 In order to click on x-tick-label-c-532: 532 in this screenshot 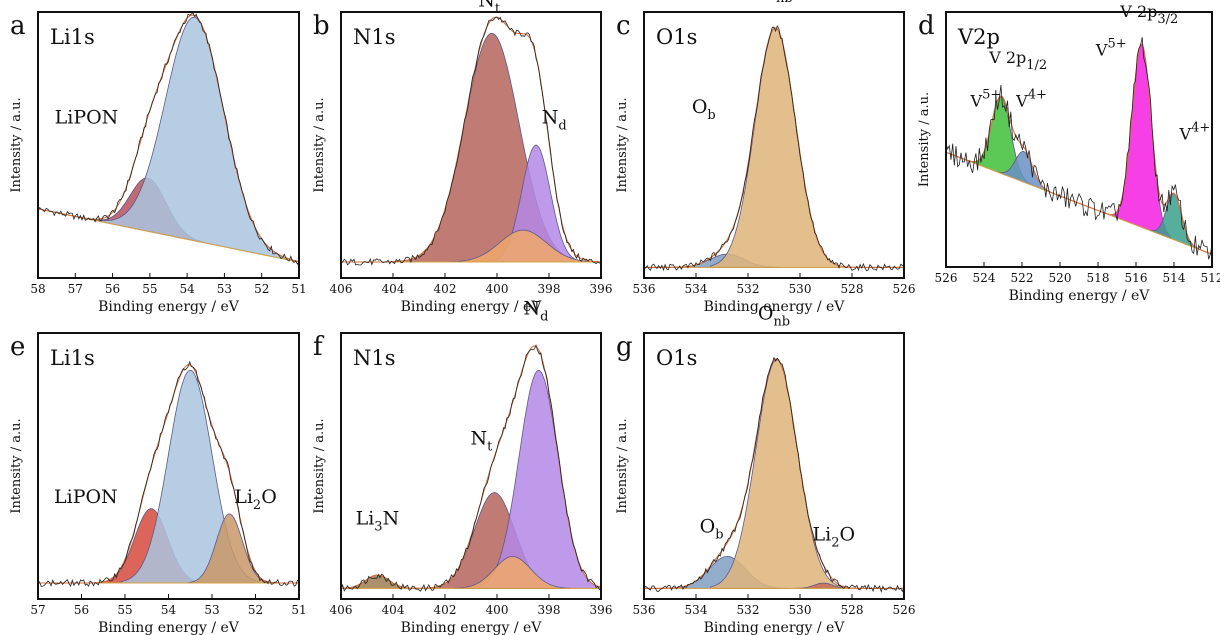, I will do `click(748, 289)`.